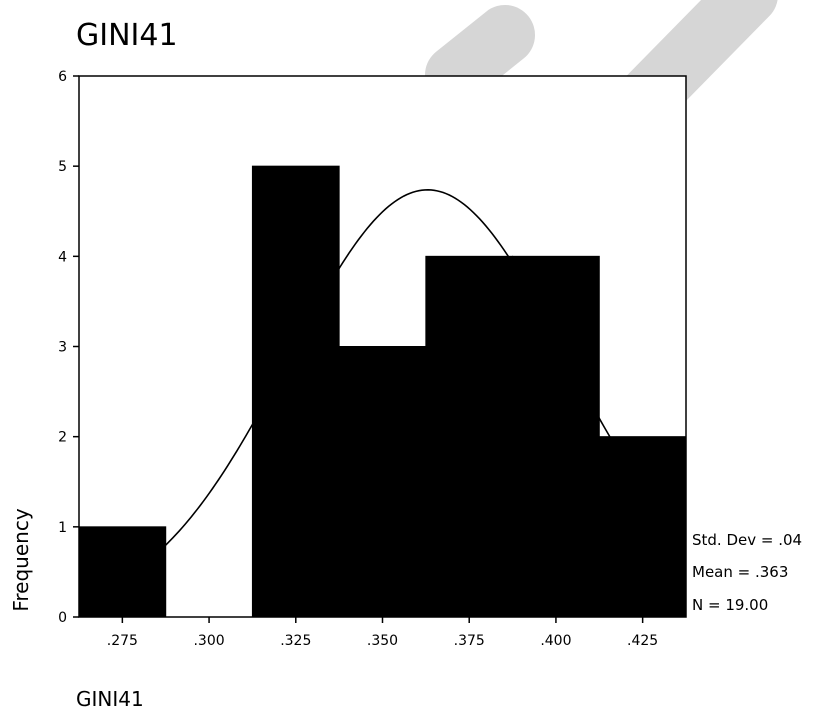 The image size is (826, 715). I want to click on x-tick-label: .375, so click(469, 641).